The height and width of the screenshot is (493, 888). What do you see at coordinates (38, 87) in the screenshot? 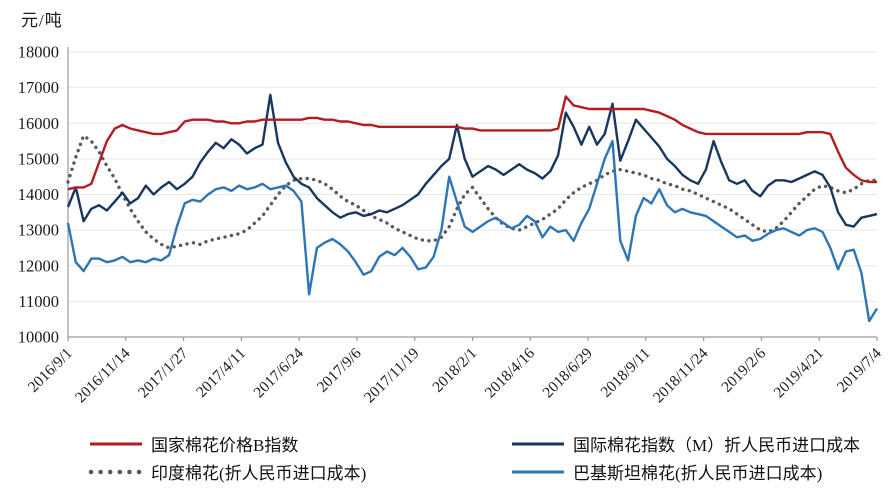
I see `y-tick-label: 17000` at bounding box center [38, 87].